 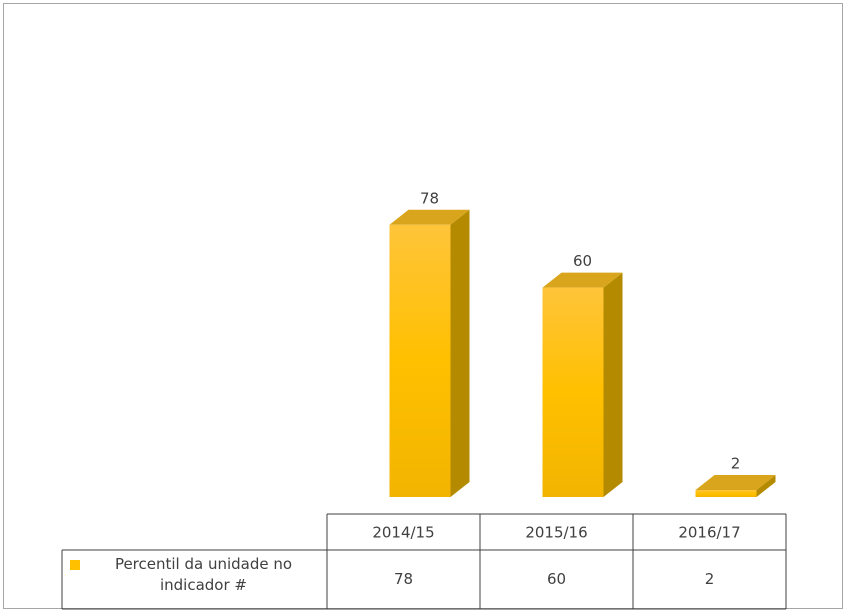 What do you see at coordinates (709, 533) in the screenshot?
I see `x-tick-label: 2016/17` at bounding box center [709, 533].